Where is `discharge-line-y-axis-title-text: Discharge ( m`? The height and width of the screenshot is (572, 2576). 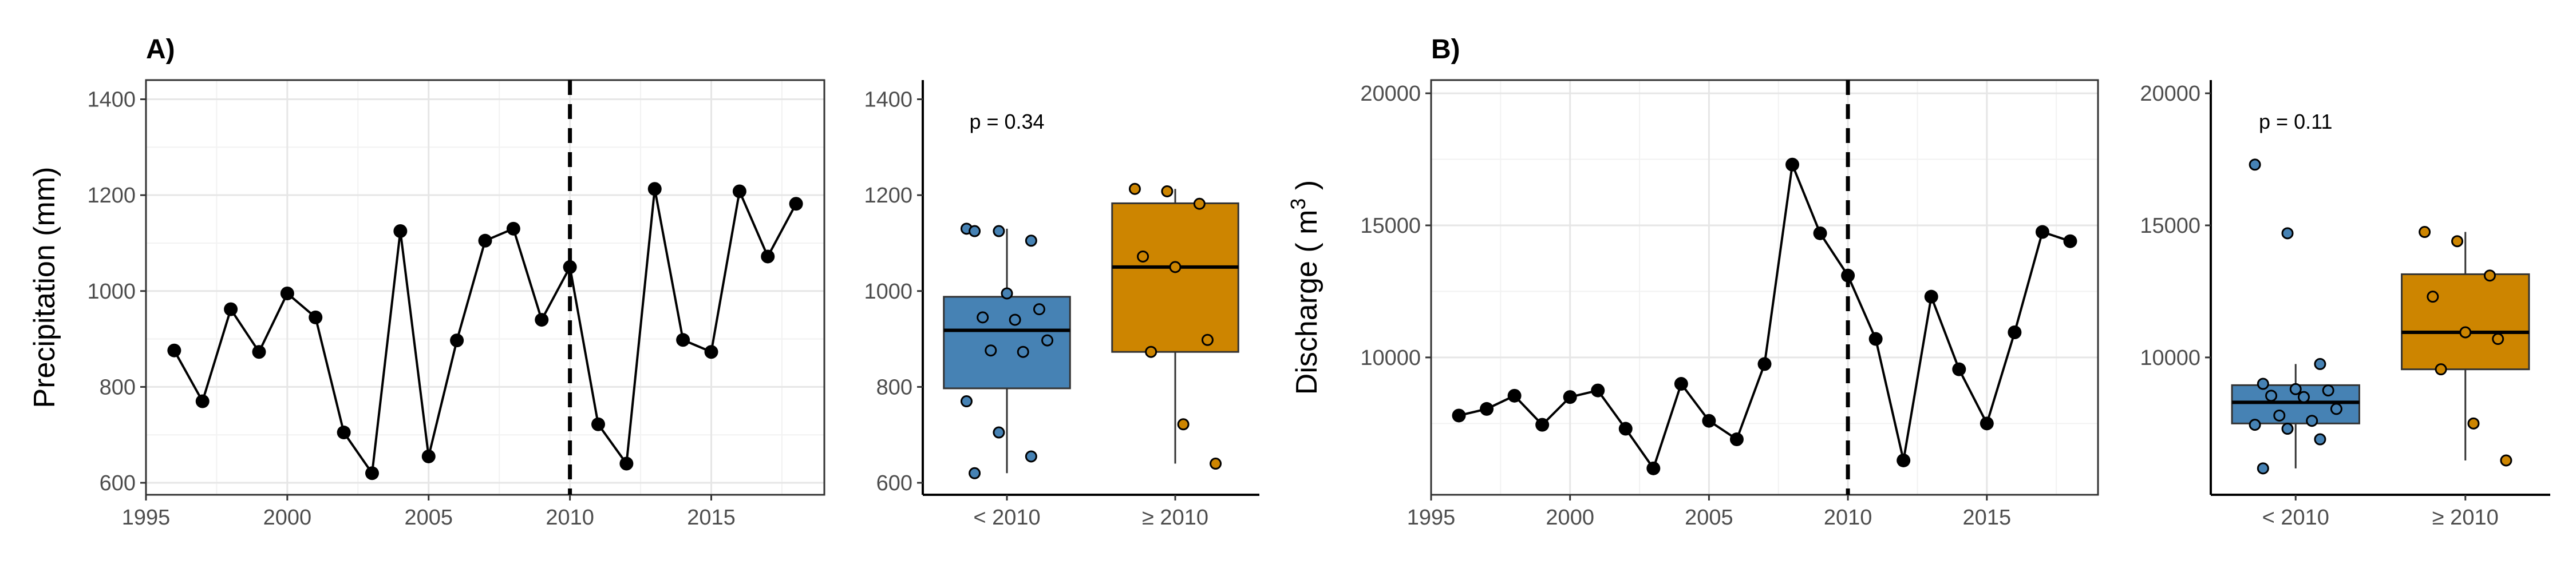 discharge-line-y-axis-title-text: Discharge ( m is located at coordinates (1306, 302).